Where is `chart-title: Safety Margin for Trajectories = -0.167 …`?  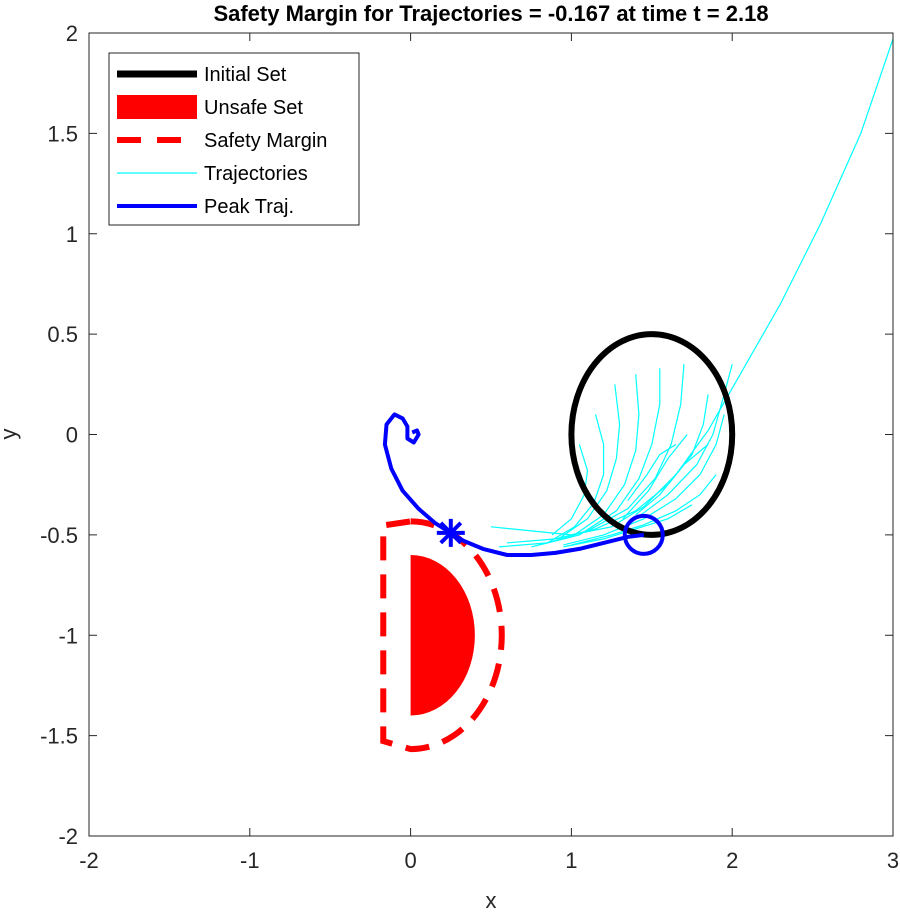
chart-title: Safety Margin for Trajectories = -0.167 … is located at coordinates (490, 13).